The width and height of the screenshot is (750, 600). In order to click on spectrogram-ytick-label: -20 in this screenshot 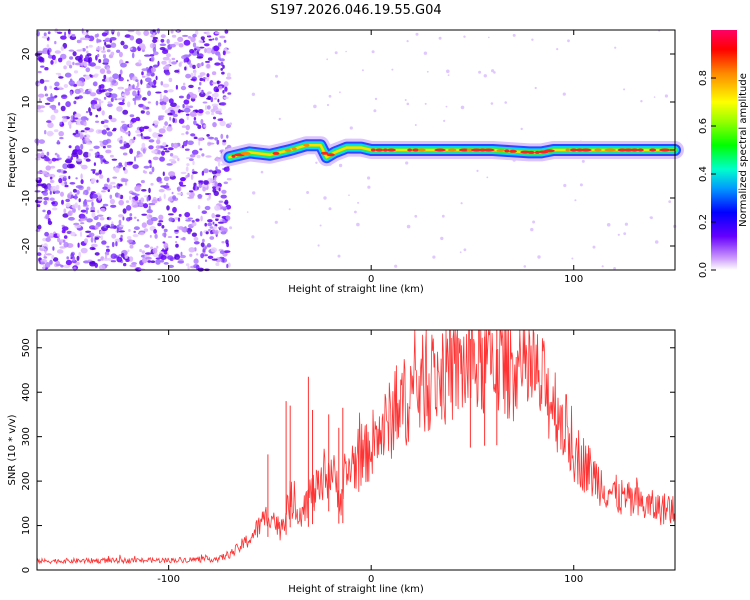, I will do `click(26, 246)`.